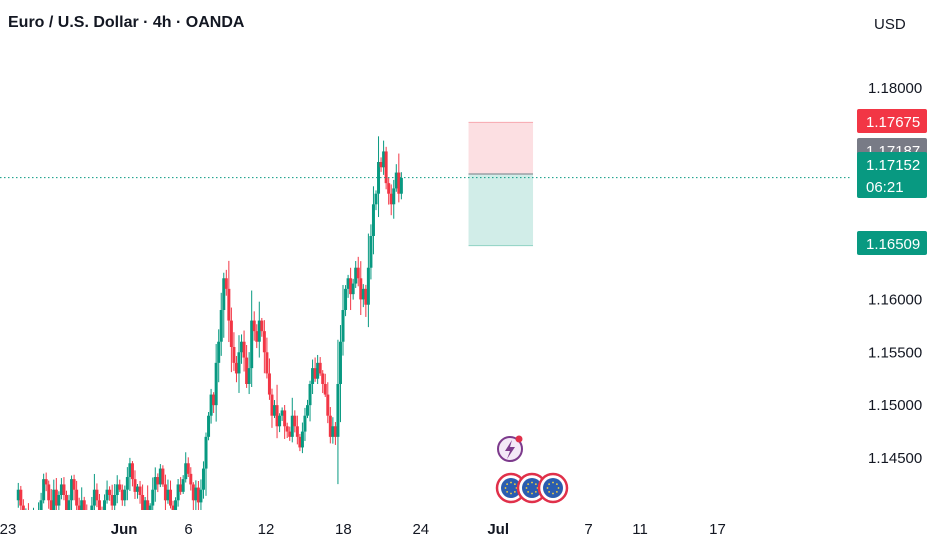 Image resolution: width=932 pixels, height=550 pixels. I want to click on lightning-icon, so click(510, 448).